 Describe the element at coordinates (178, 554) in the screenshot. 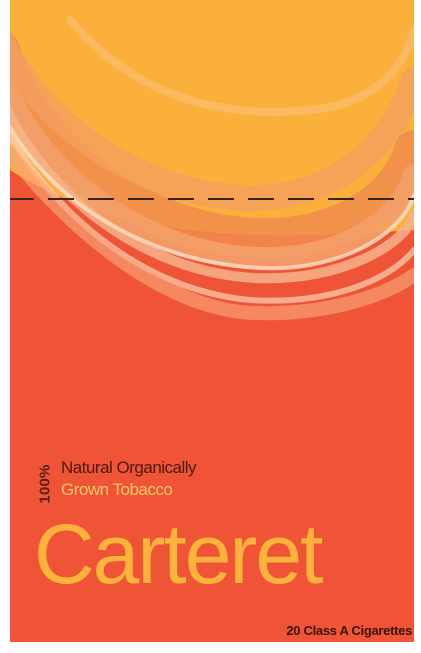

I see `brand-name: Carteret` at that location.